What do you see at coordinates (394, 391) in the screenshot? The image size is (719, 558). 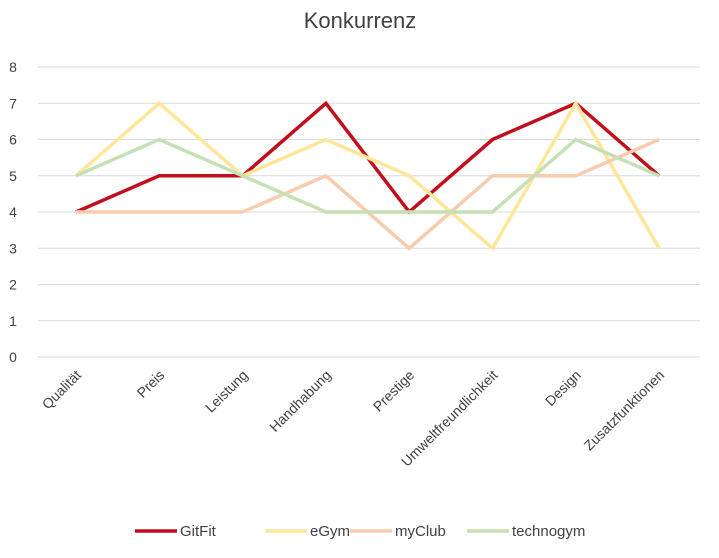 I see `x-tick-label: Prestige` at bounding box center [394, 391].